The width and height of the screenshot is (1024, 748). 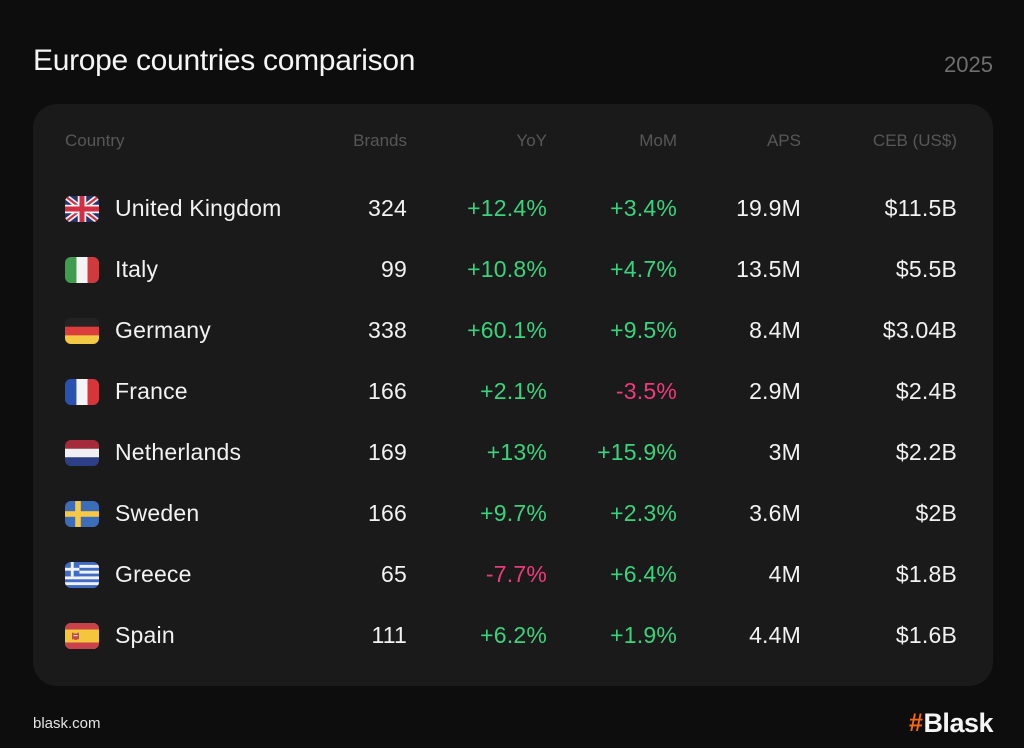 What do you see at coordinates (387, 330) in the screenshot?
I see `brands-value: 338` at bounding box center [387, 330].